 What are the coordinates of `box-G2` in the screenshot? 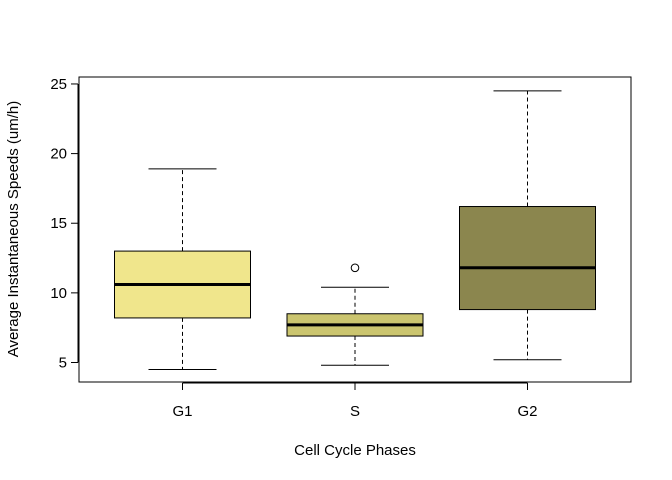 It's located at (527, 225).